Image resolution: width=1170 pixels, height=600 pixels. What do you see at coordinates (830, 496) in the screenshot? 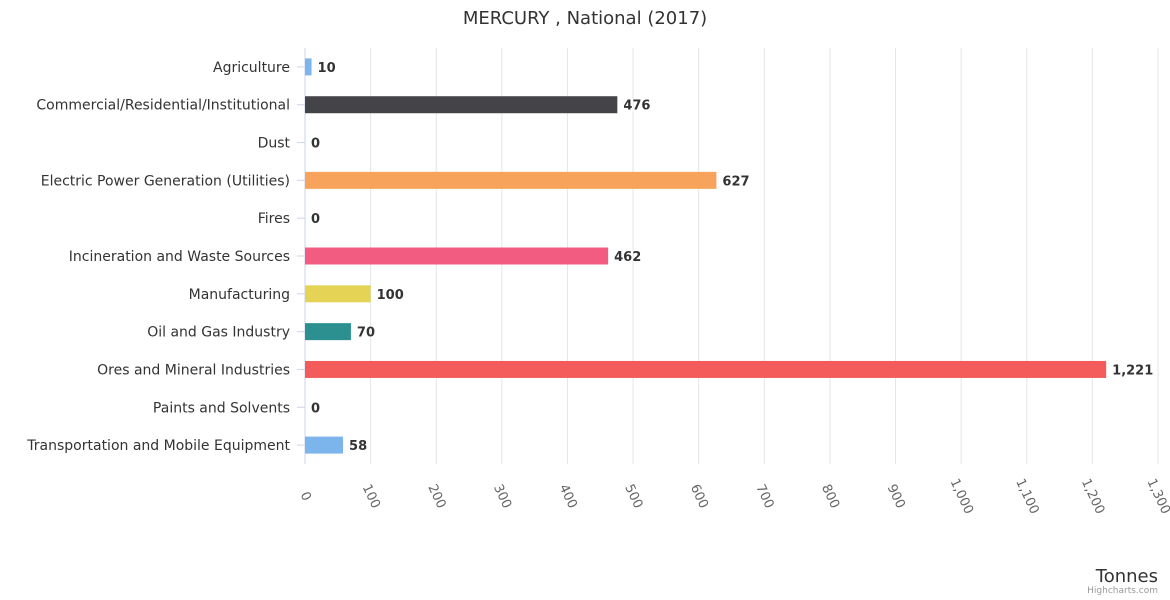
I see `x-tick-label: 800` at bounding box center [830, 496].